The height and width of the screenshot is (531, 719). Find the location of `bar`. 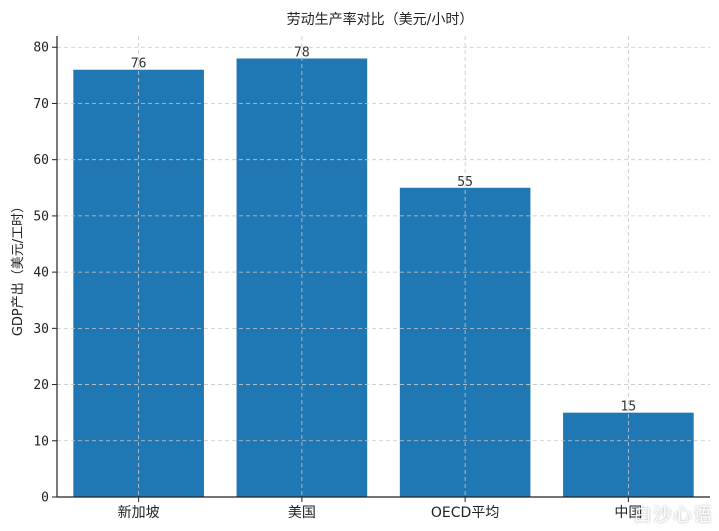

bar is located at coordinates (628, 454).